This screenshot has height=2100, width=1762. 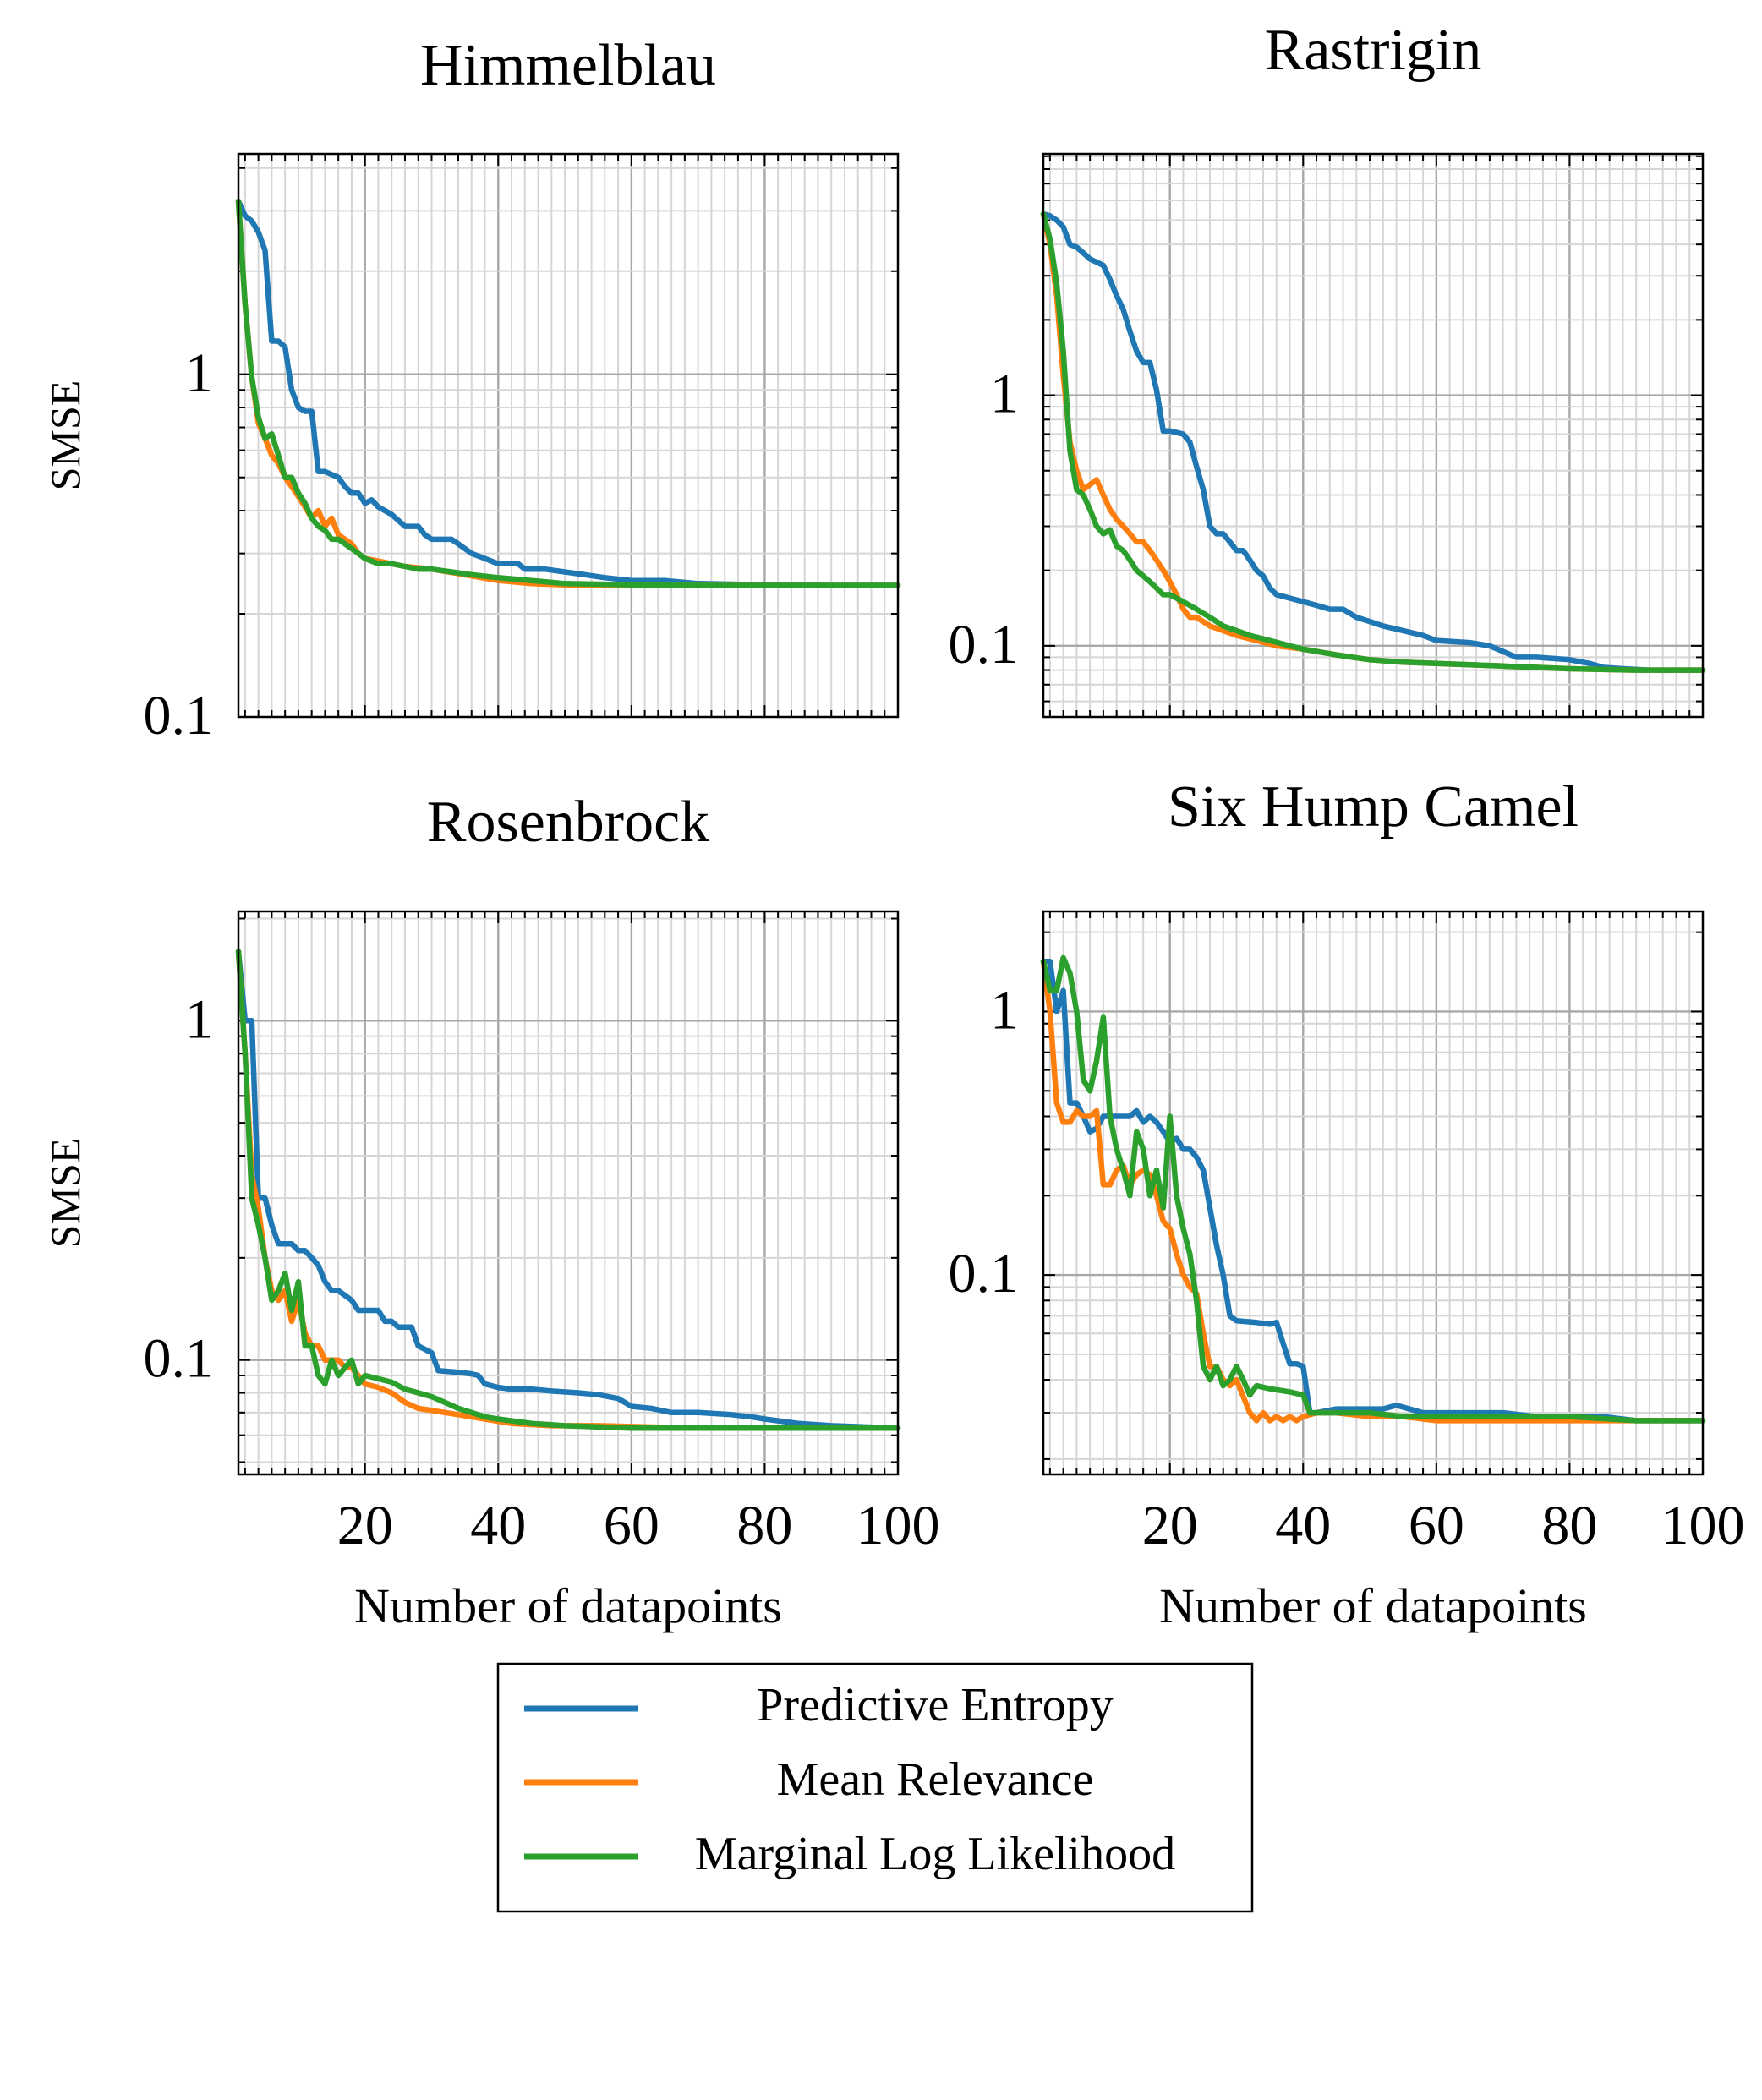 I want to click on himmelblau-plot-area, so click(x=568, y=435).